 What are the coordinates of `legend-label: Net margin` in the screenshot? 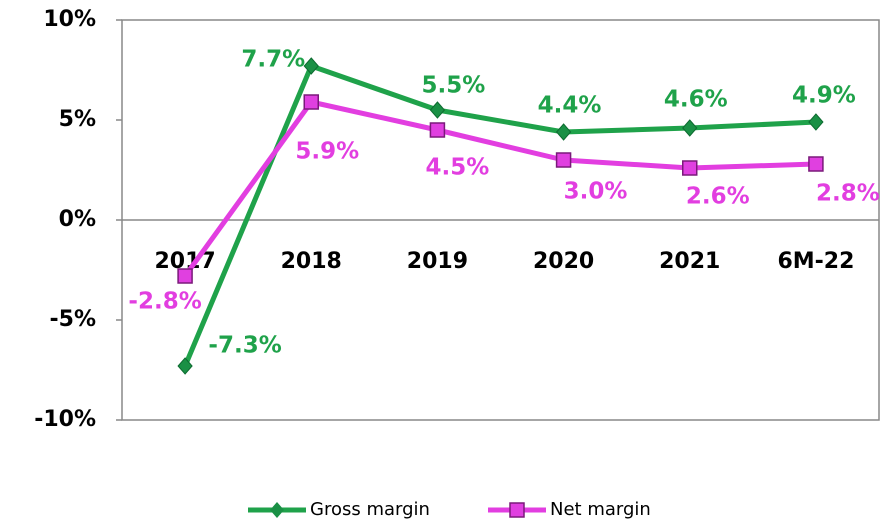 It's located at (600, 509).